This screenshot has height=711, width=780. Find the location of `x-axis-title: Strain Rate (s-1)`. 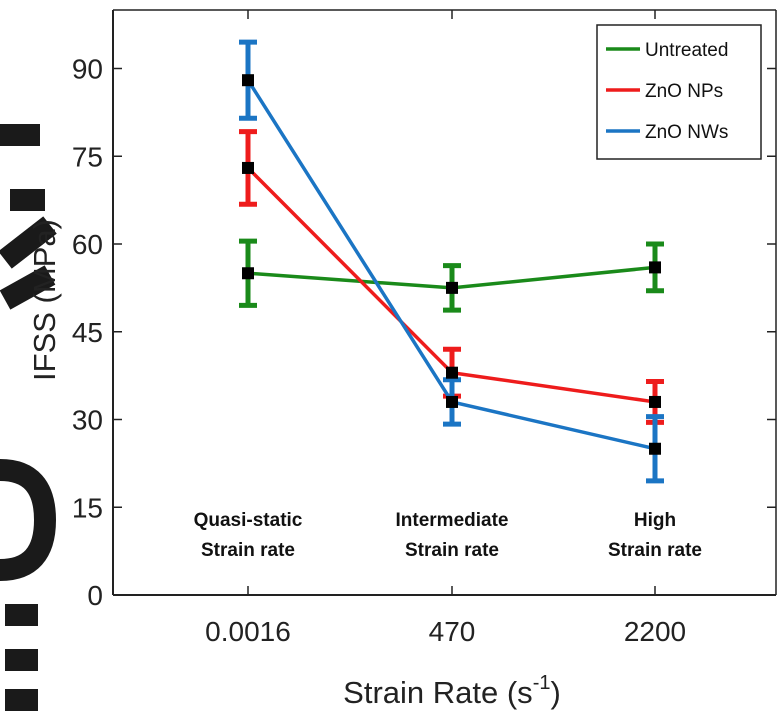

x-axis-title: Strain Rate (s-1) is located at coordinates (452, 691).